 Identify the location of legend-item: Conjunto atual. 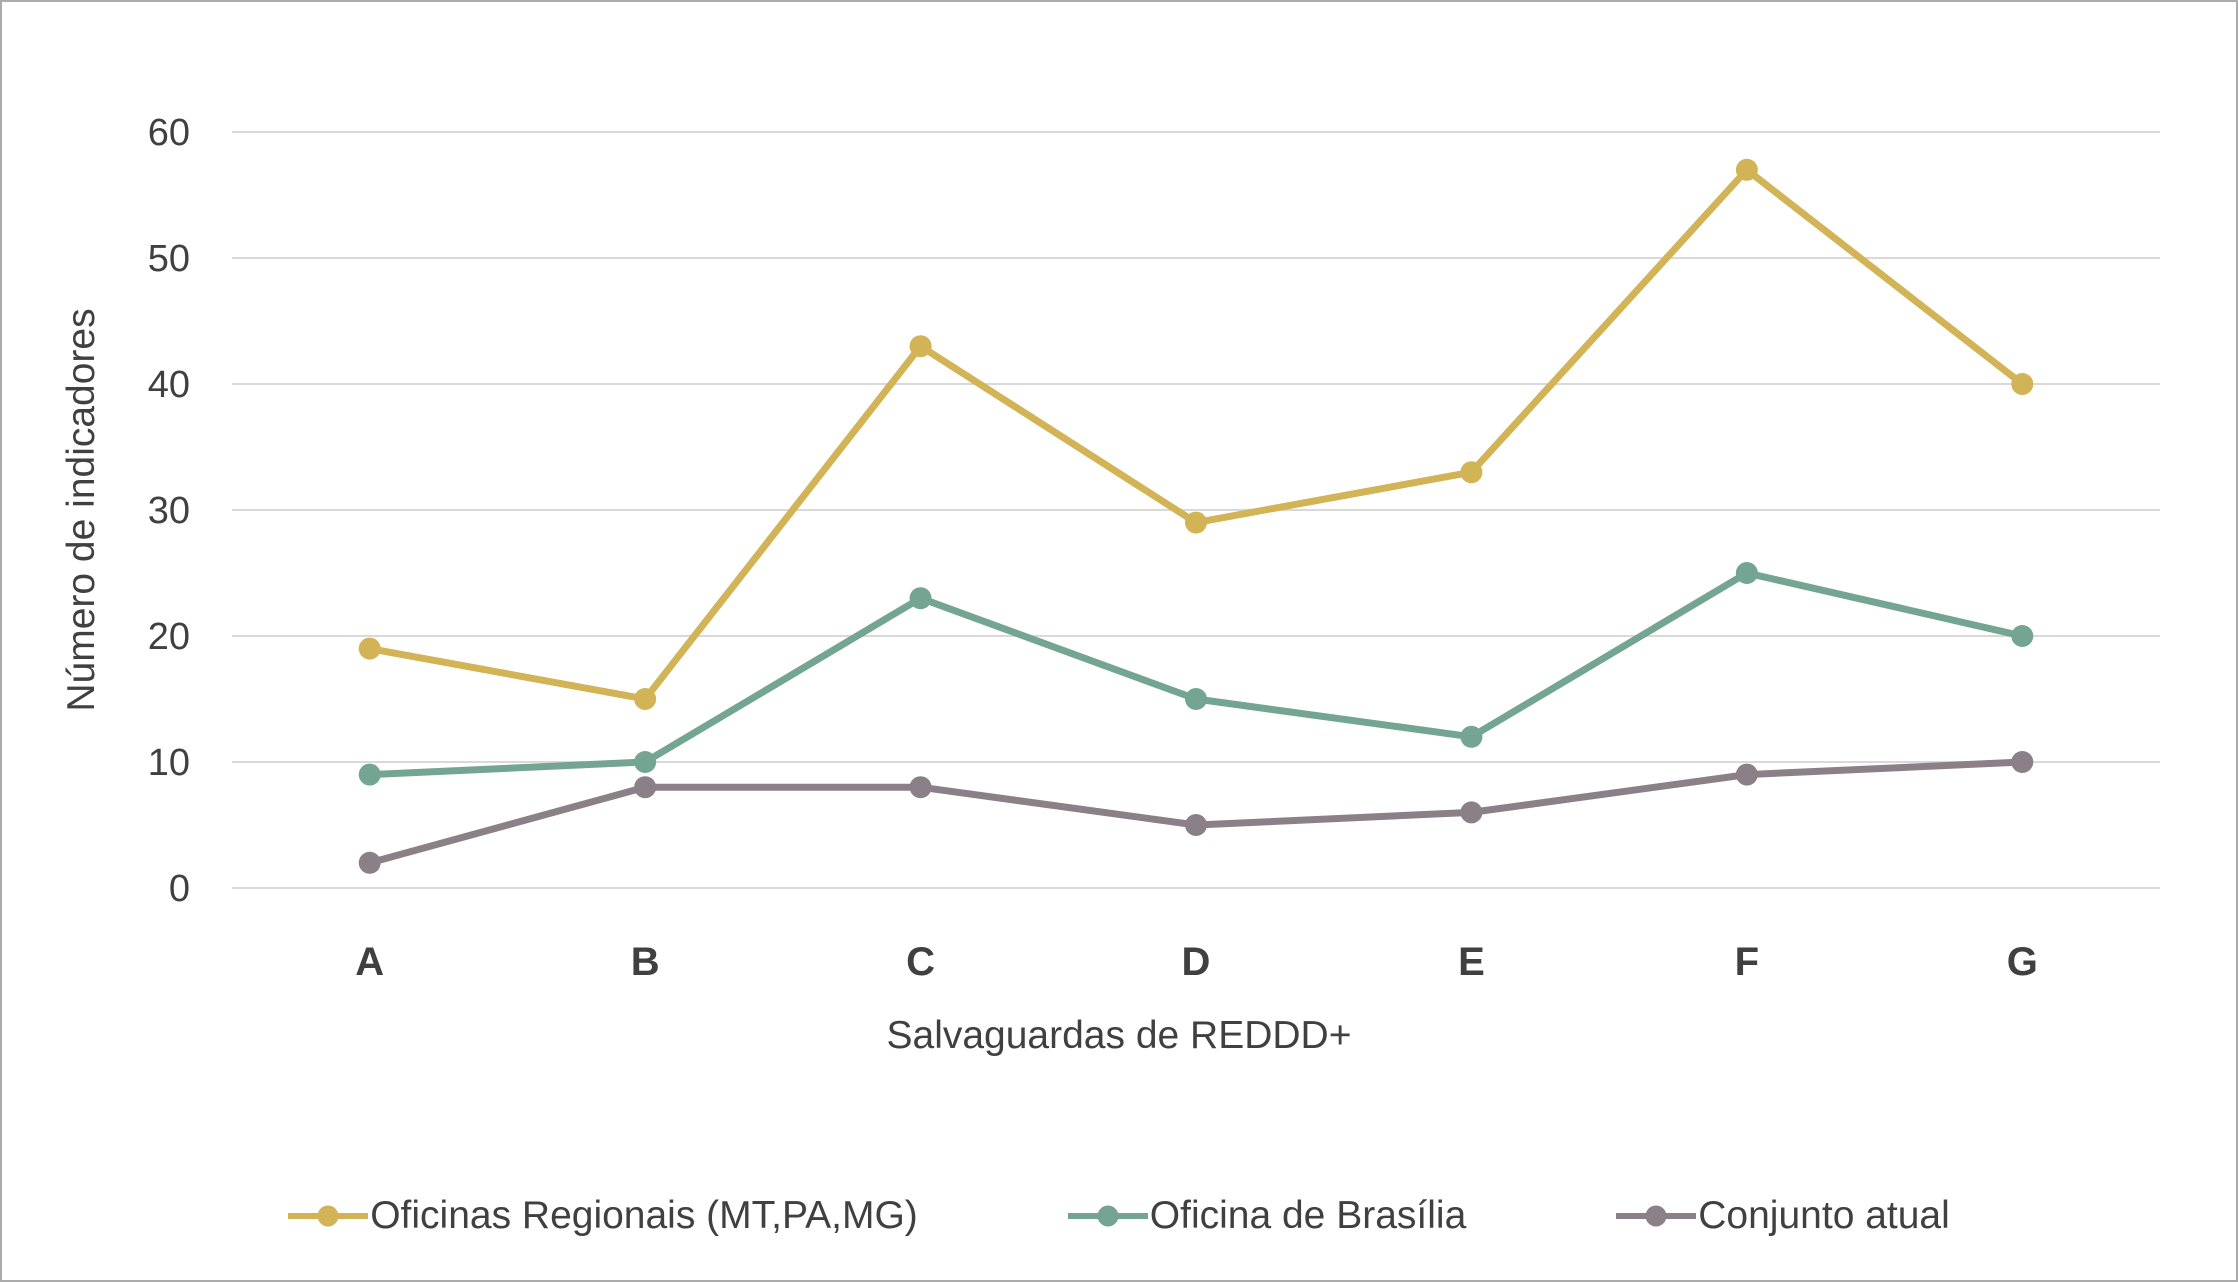
(1783, 1216).